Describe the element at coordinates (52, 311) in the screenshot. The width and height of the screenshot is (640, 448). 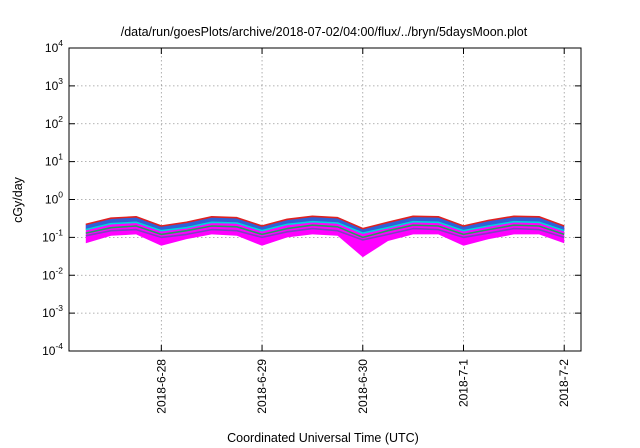
I see `y-tick-label: 10⁻³` at that location.